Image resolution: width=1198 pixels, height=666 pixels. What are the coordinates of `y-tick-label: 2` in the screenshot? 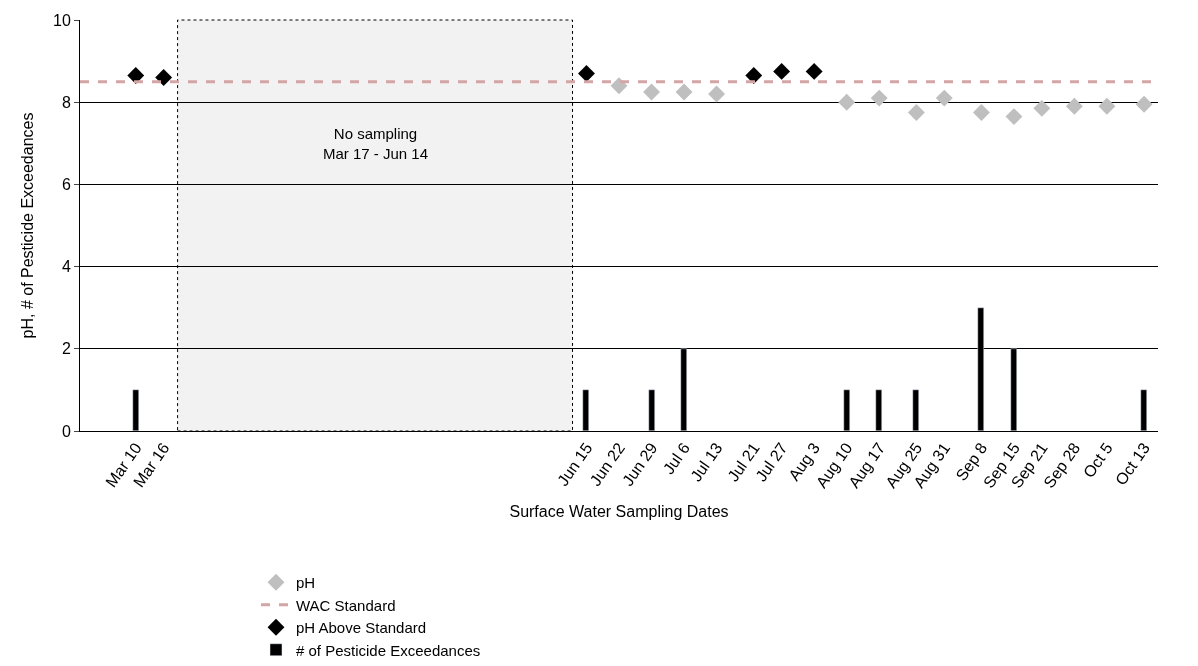 It's located at (66, 349).